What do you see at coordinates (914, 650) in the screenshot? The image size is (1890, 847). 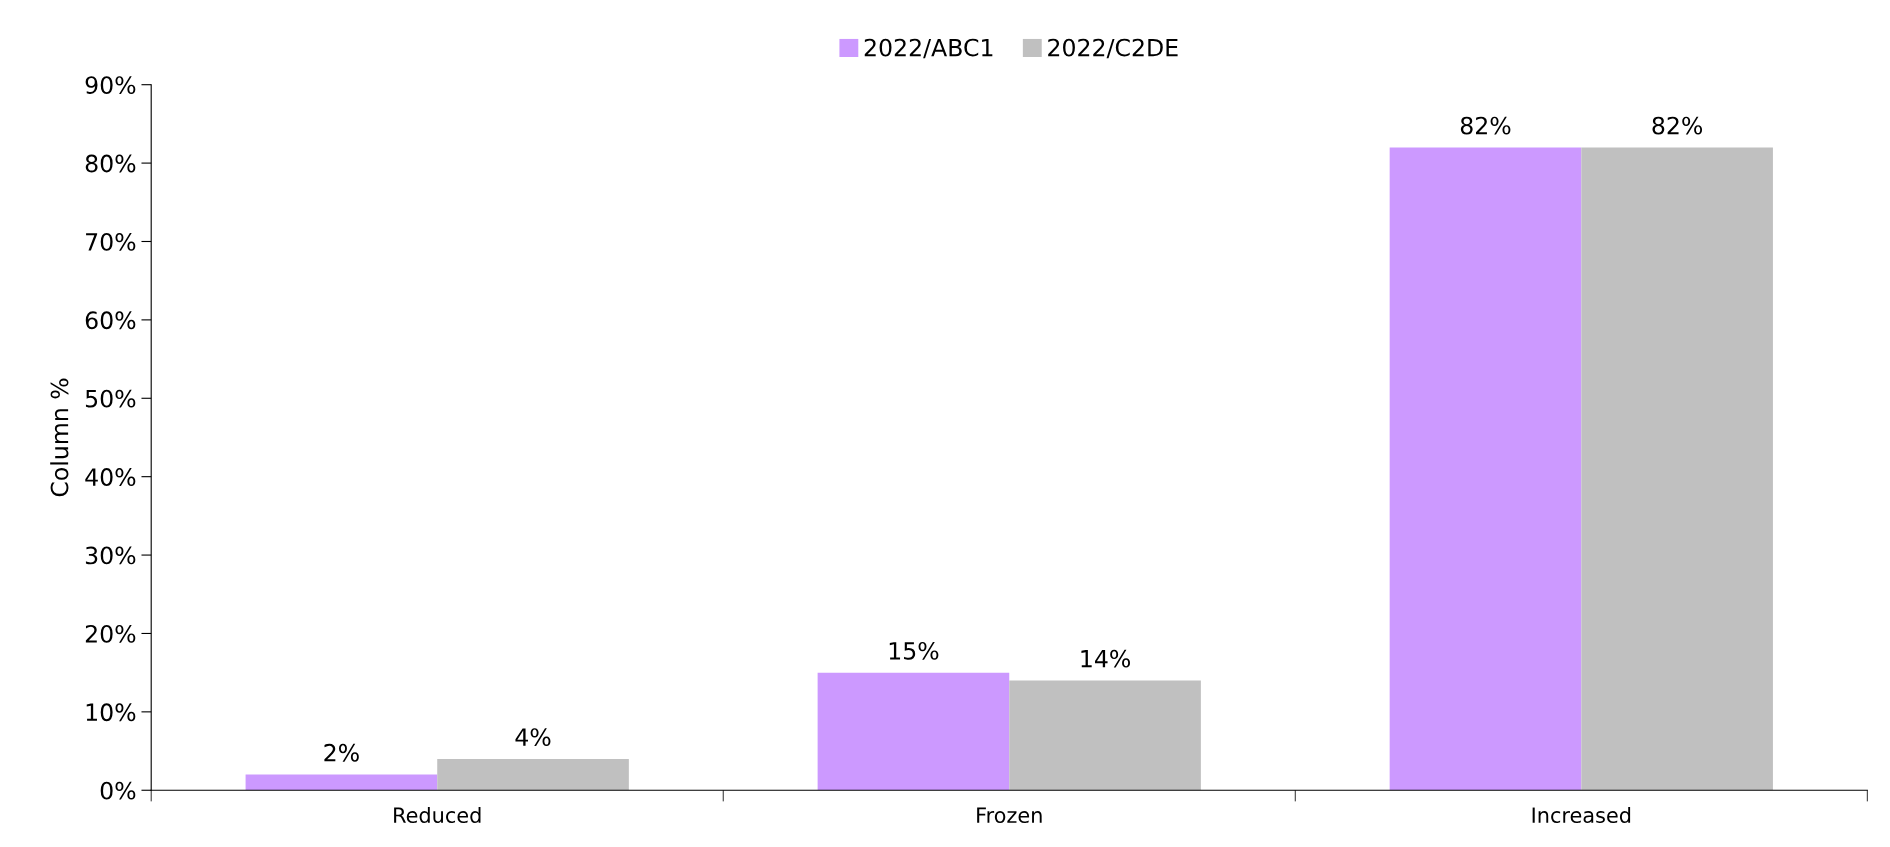 I see `data-label: 15%` at bounding box center [914, 650].